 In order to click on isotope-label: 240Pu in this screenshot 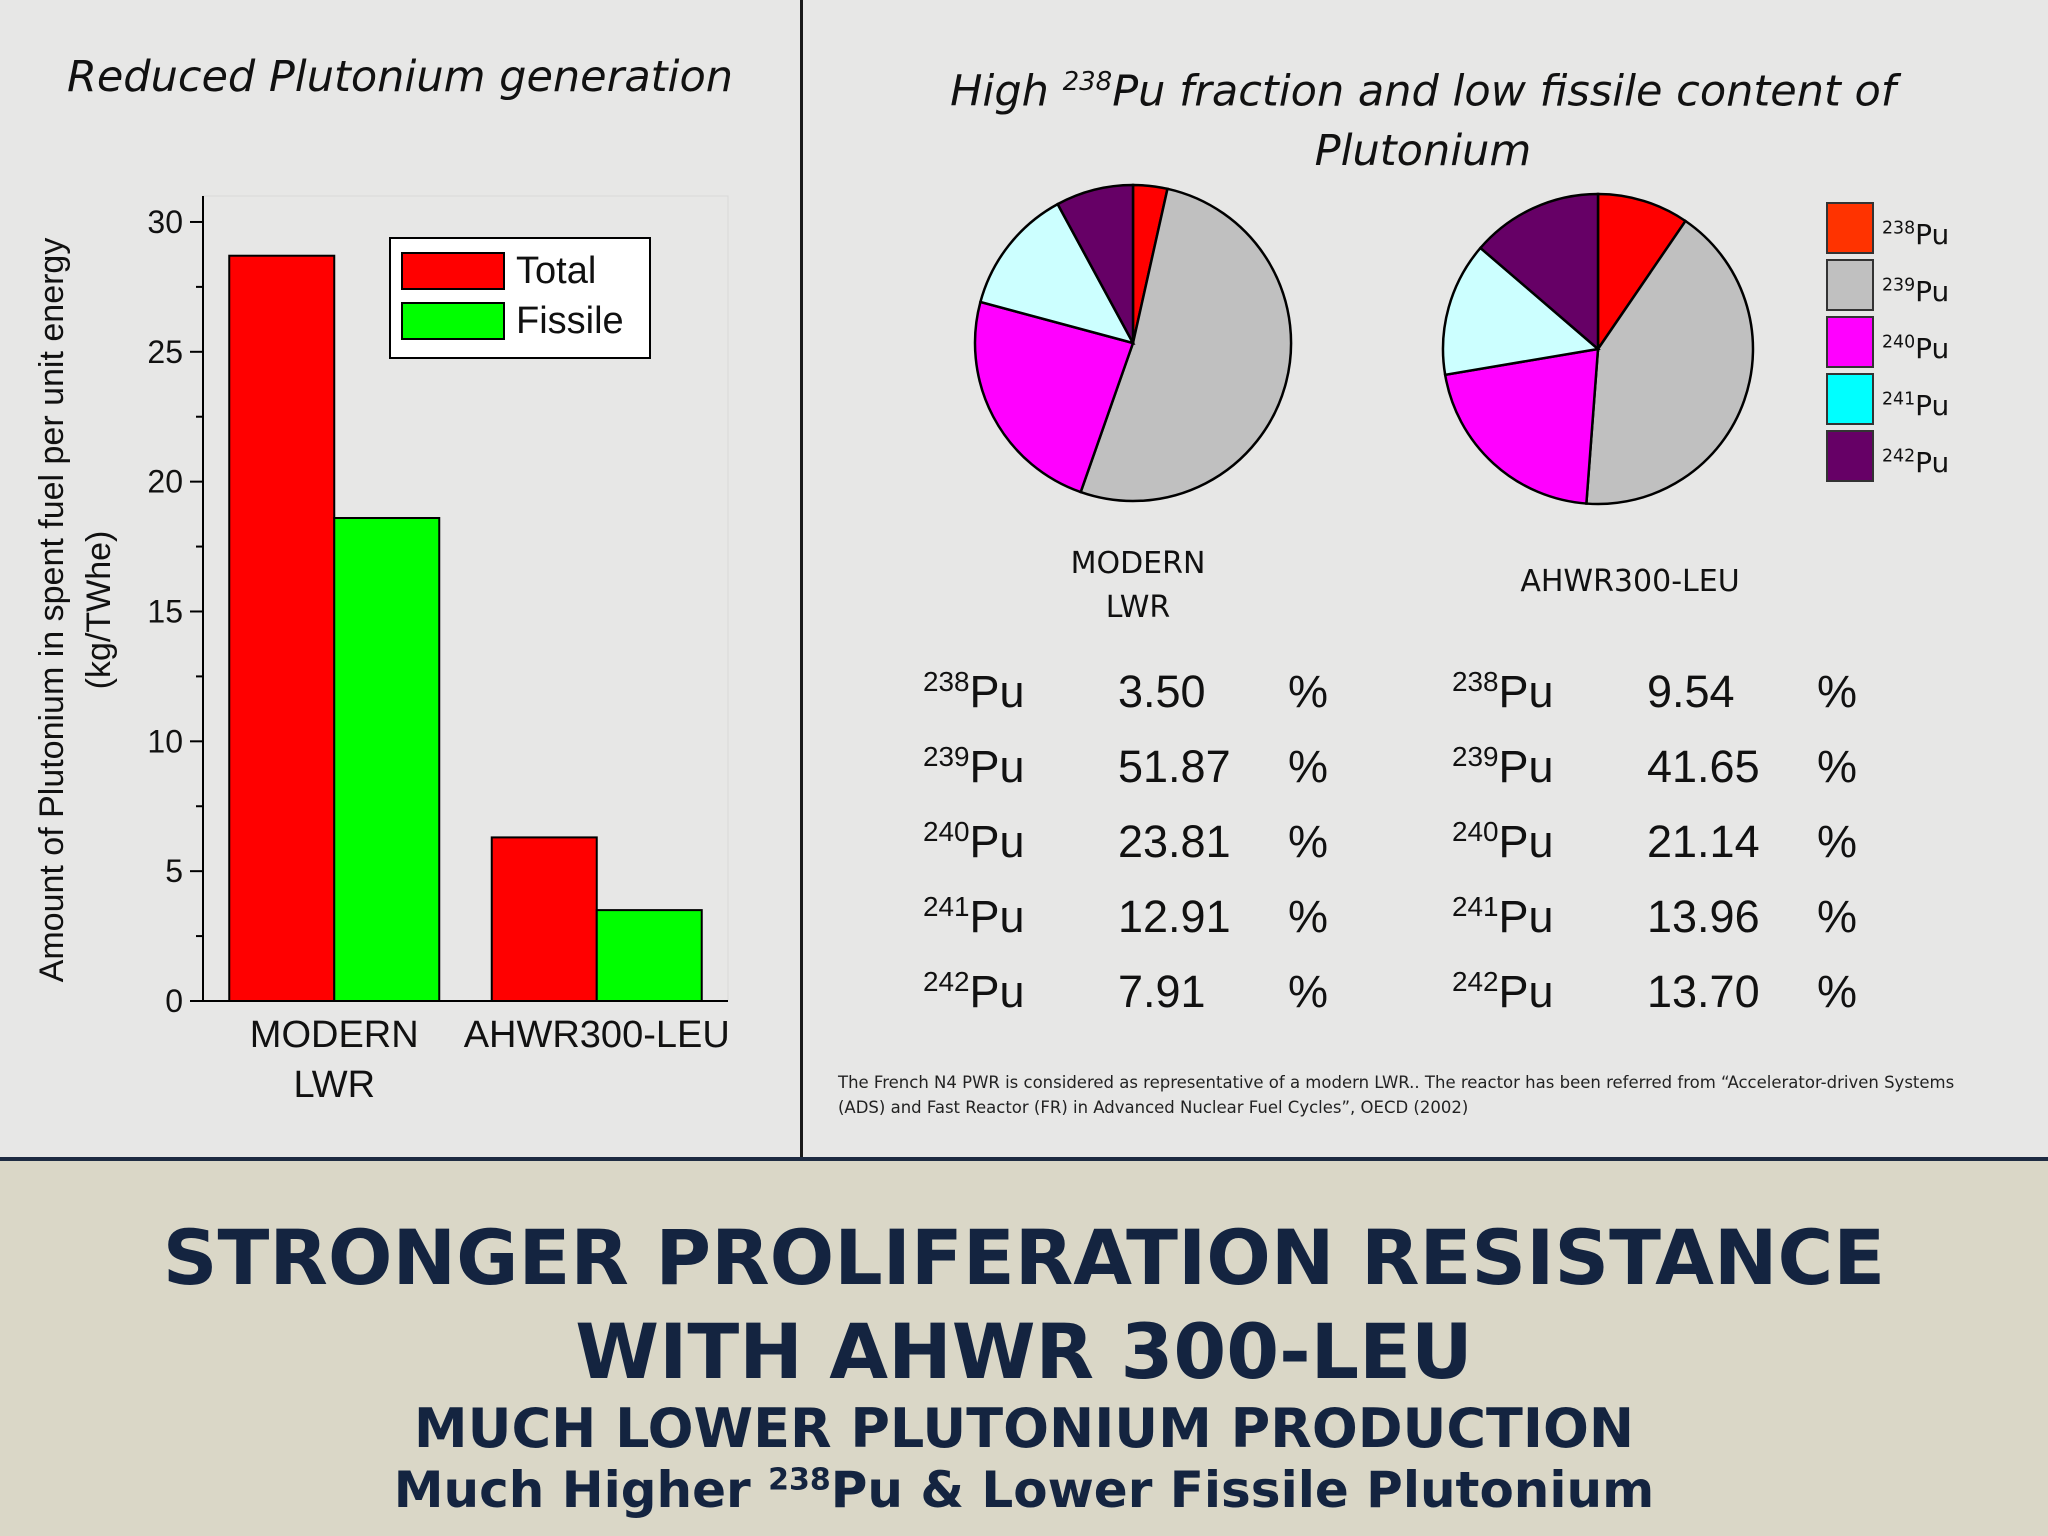, I will do `click(974, 842)`.